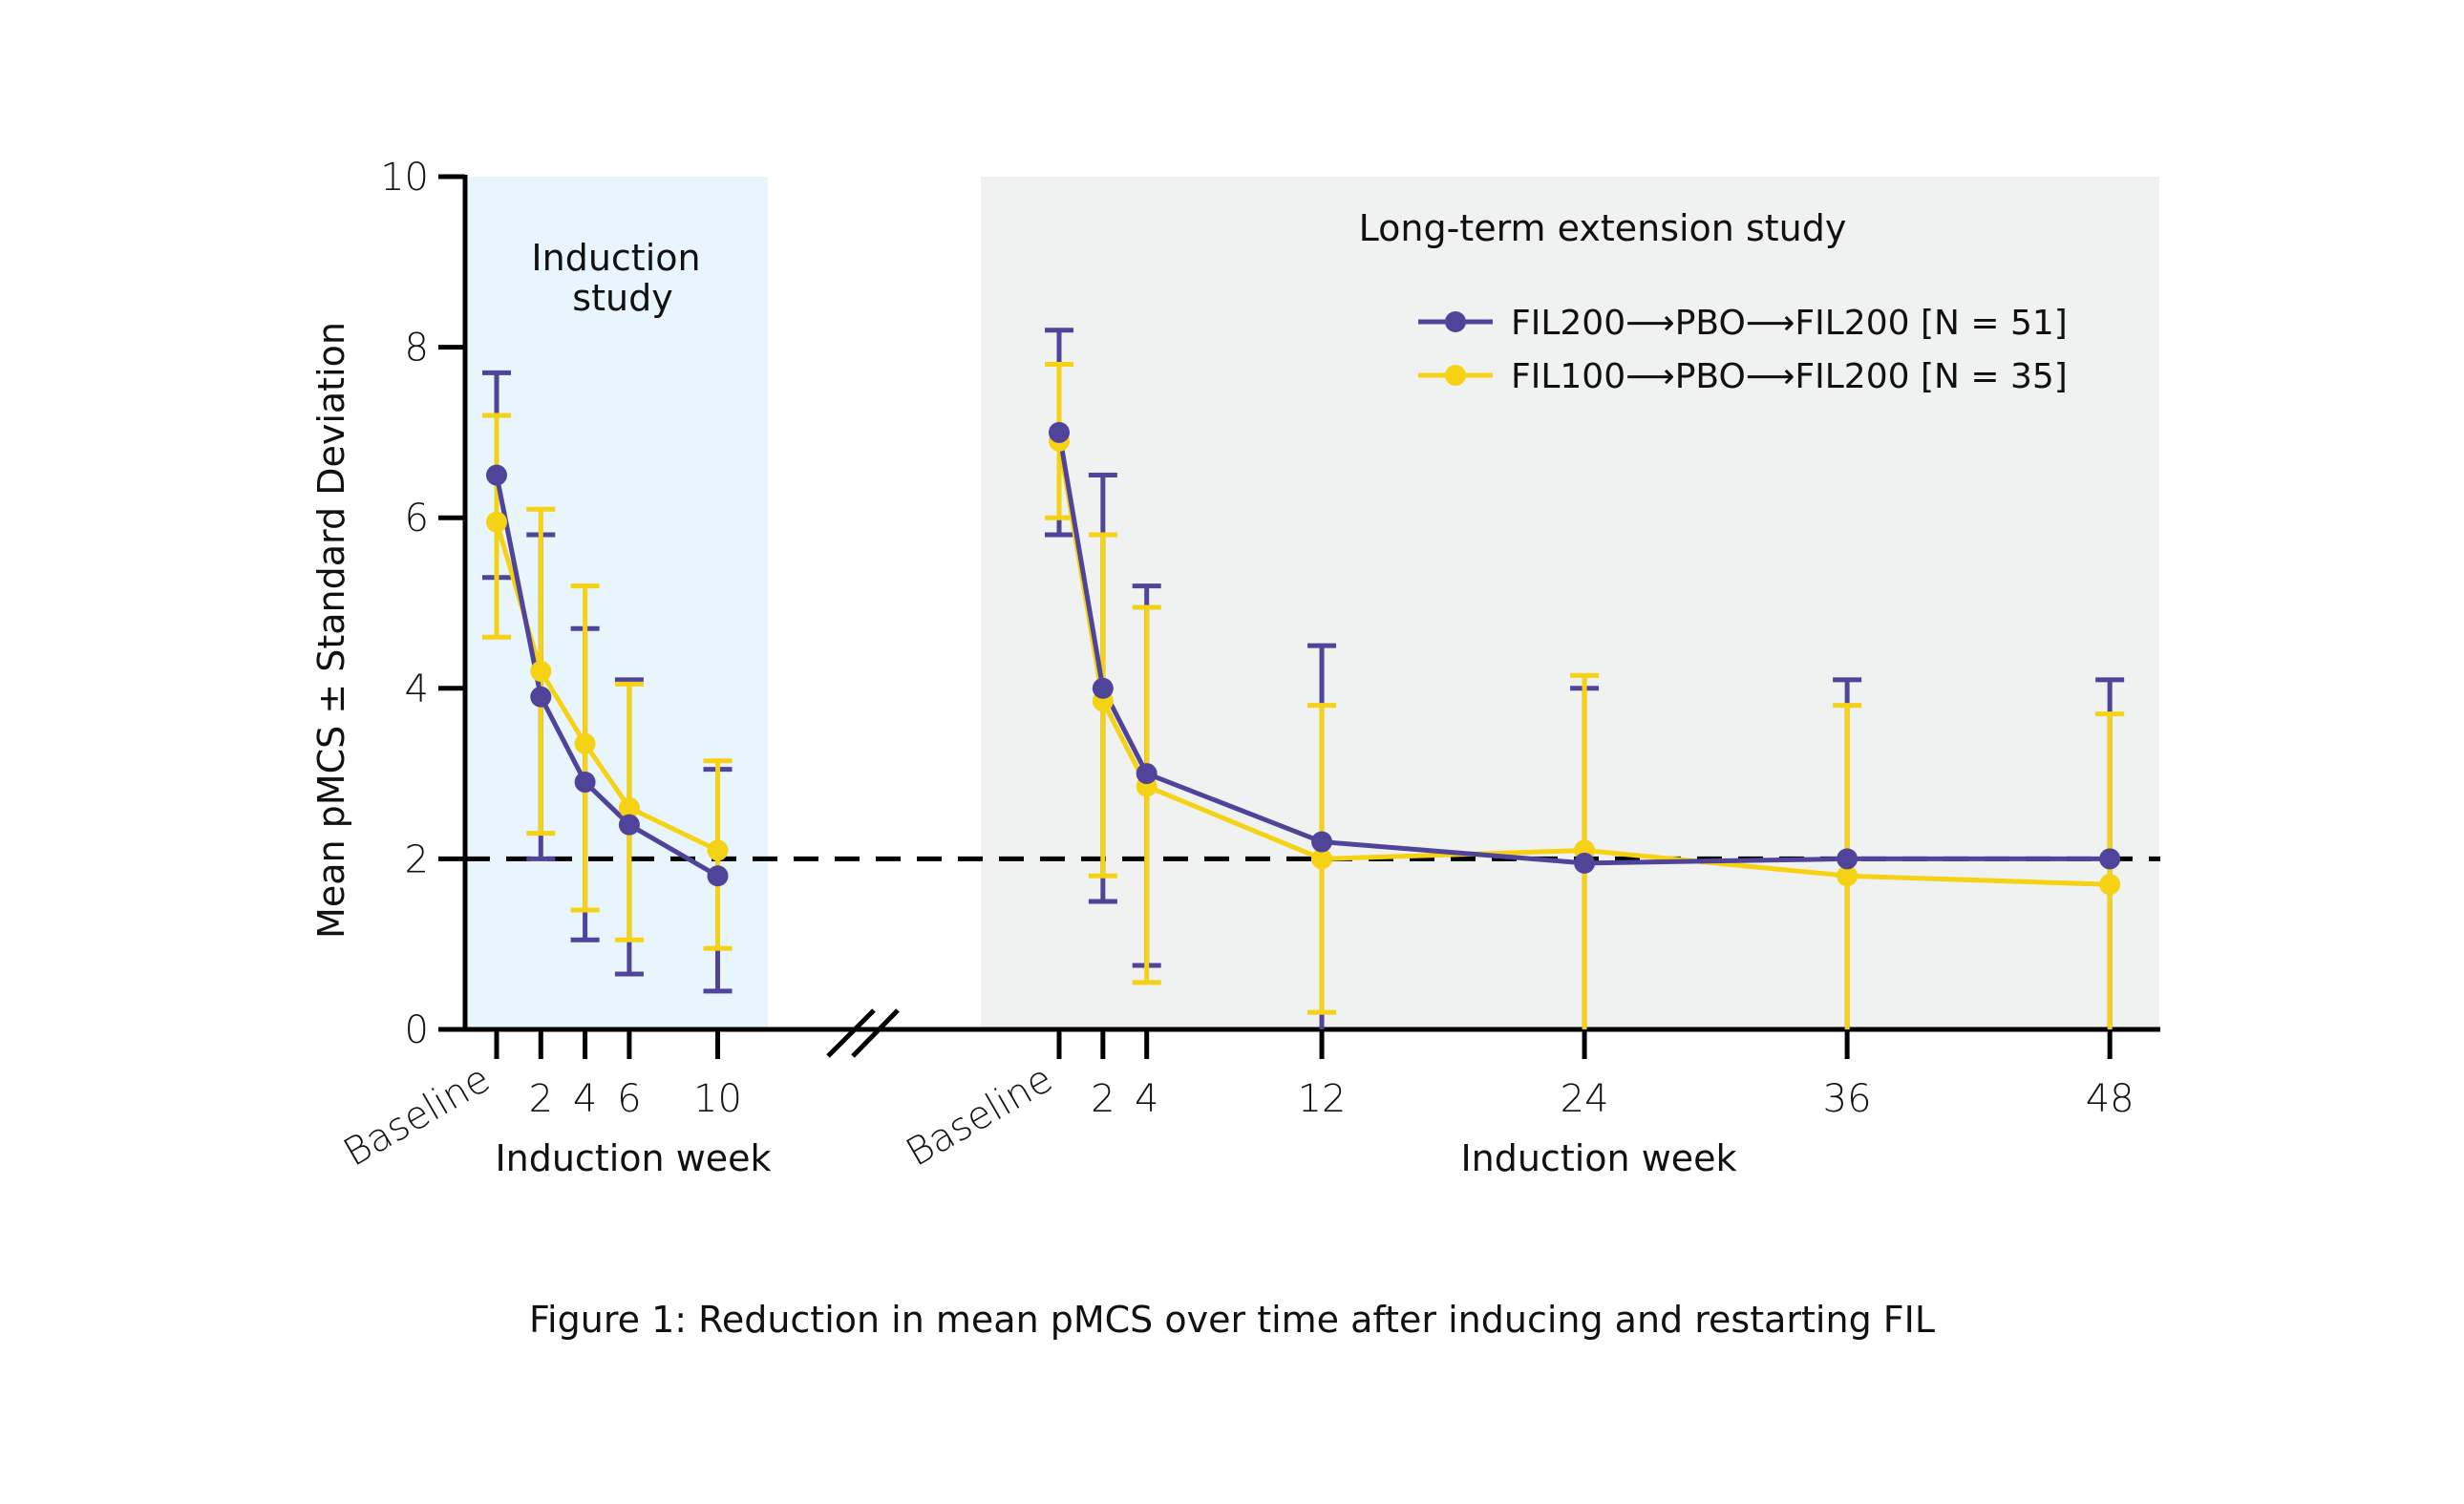 The image size is (2464, 1504). I want to click on x-tick-label: 6, so click(629, 1099).